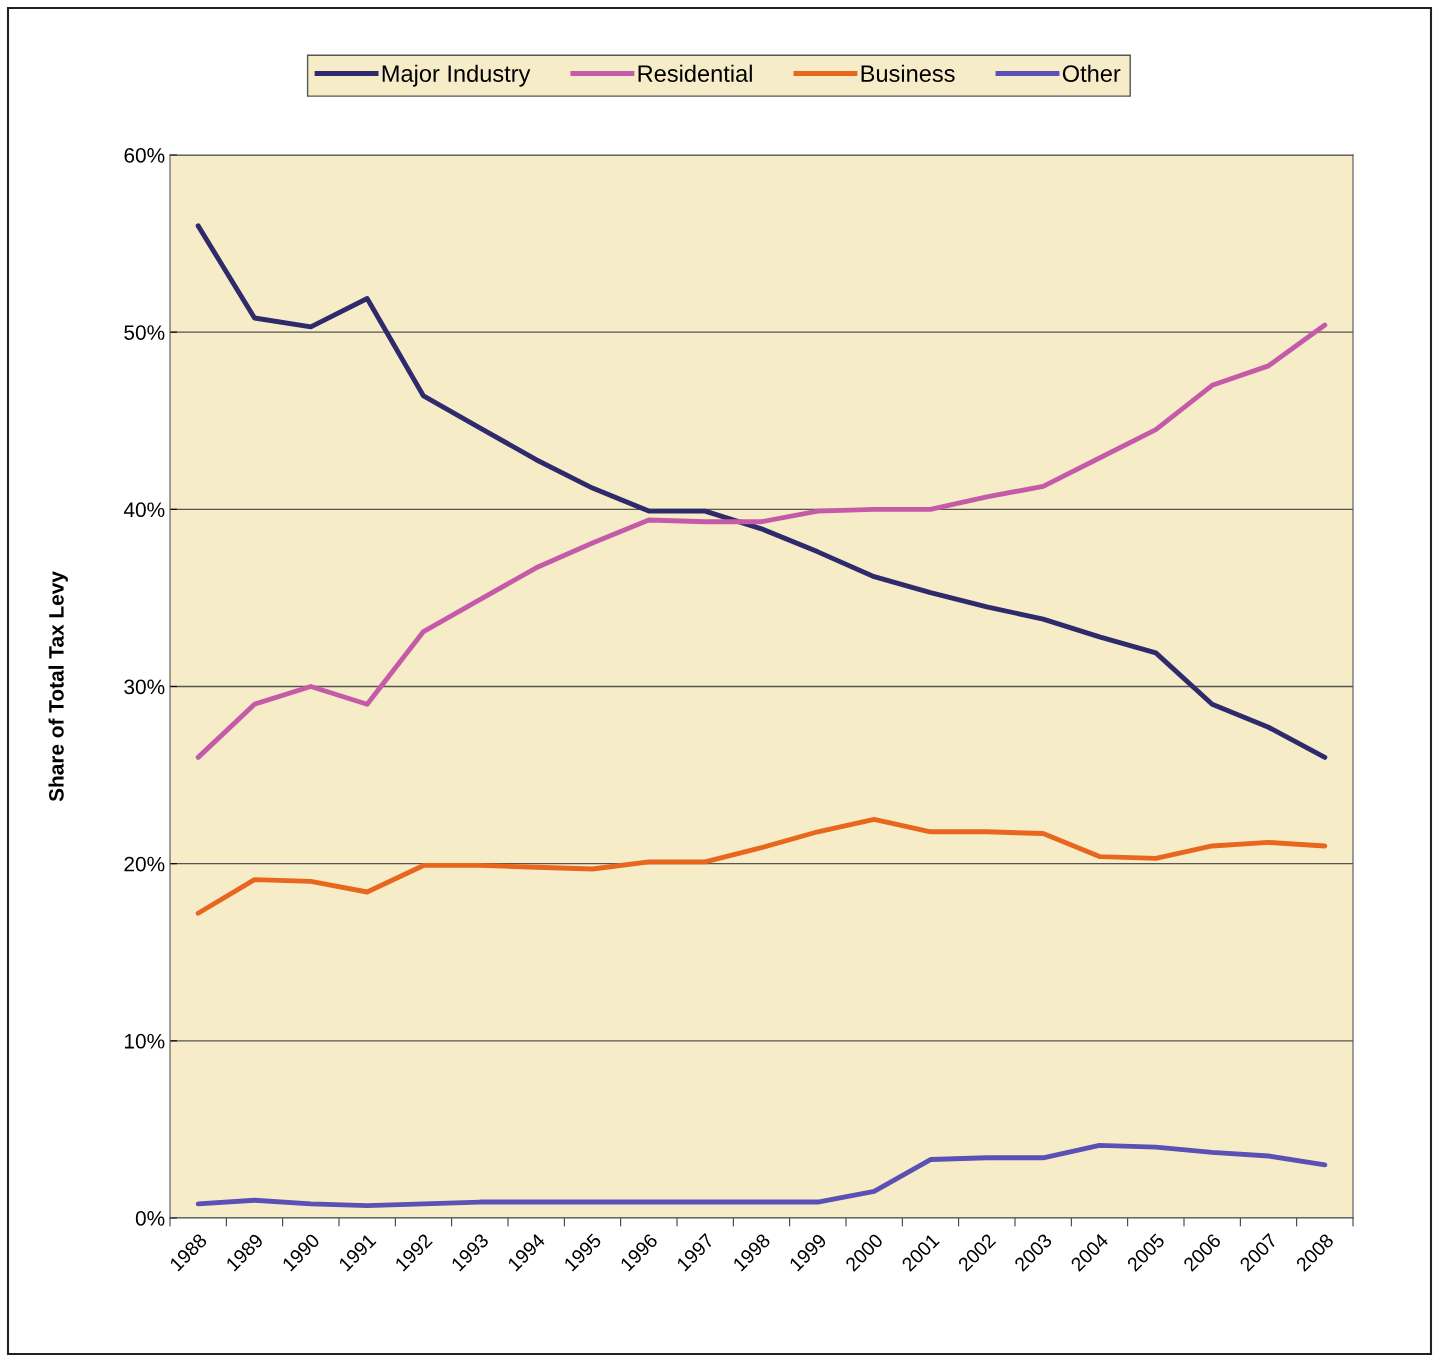 The image size is (1439, 1360). Describe the element at coordinates (144, 687) in the screenshot. I see `y-tick-label: 30%` at that location.